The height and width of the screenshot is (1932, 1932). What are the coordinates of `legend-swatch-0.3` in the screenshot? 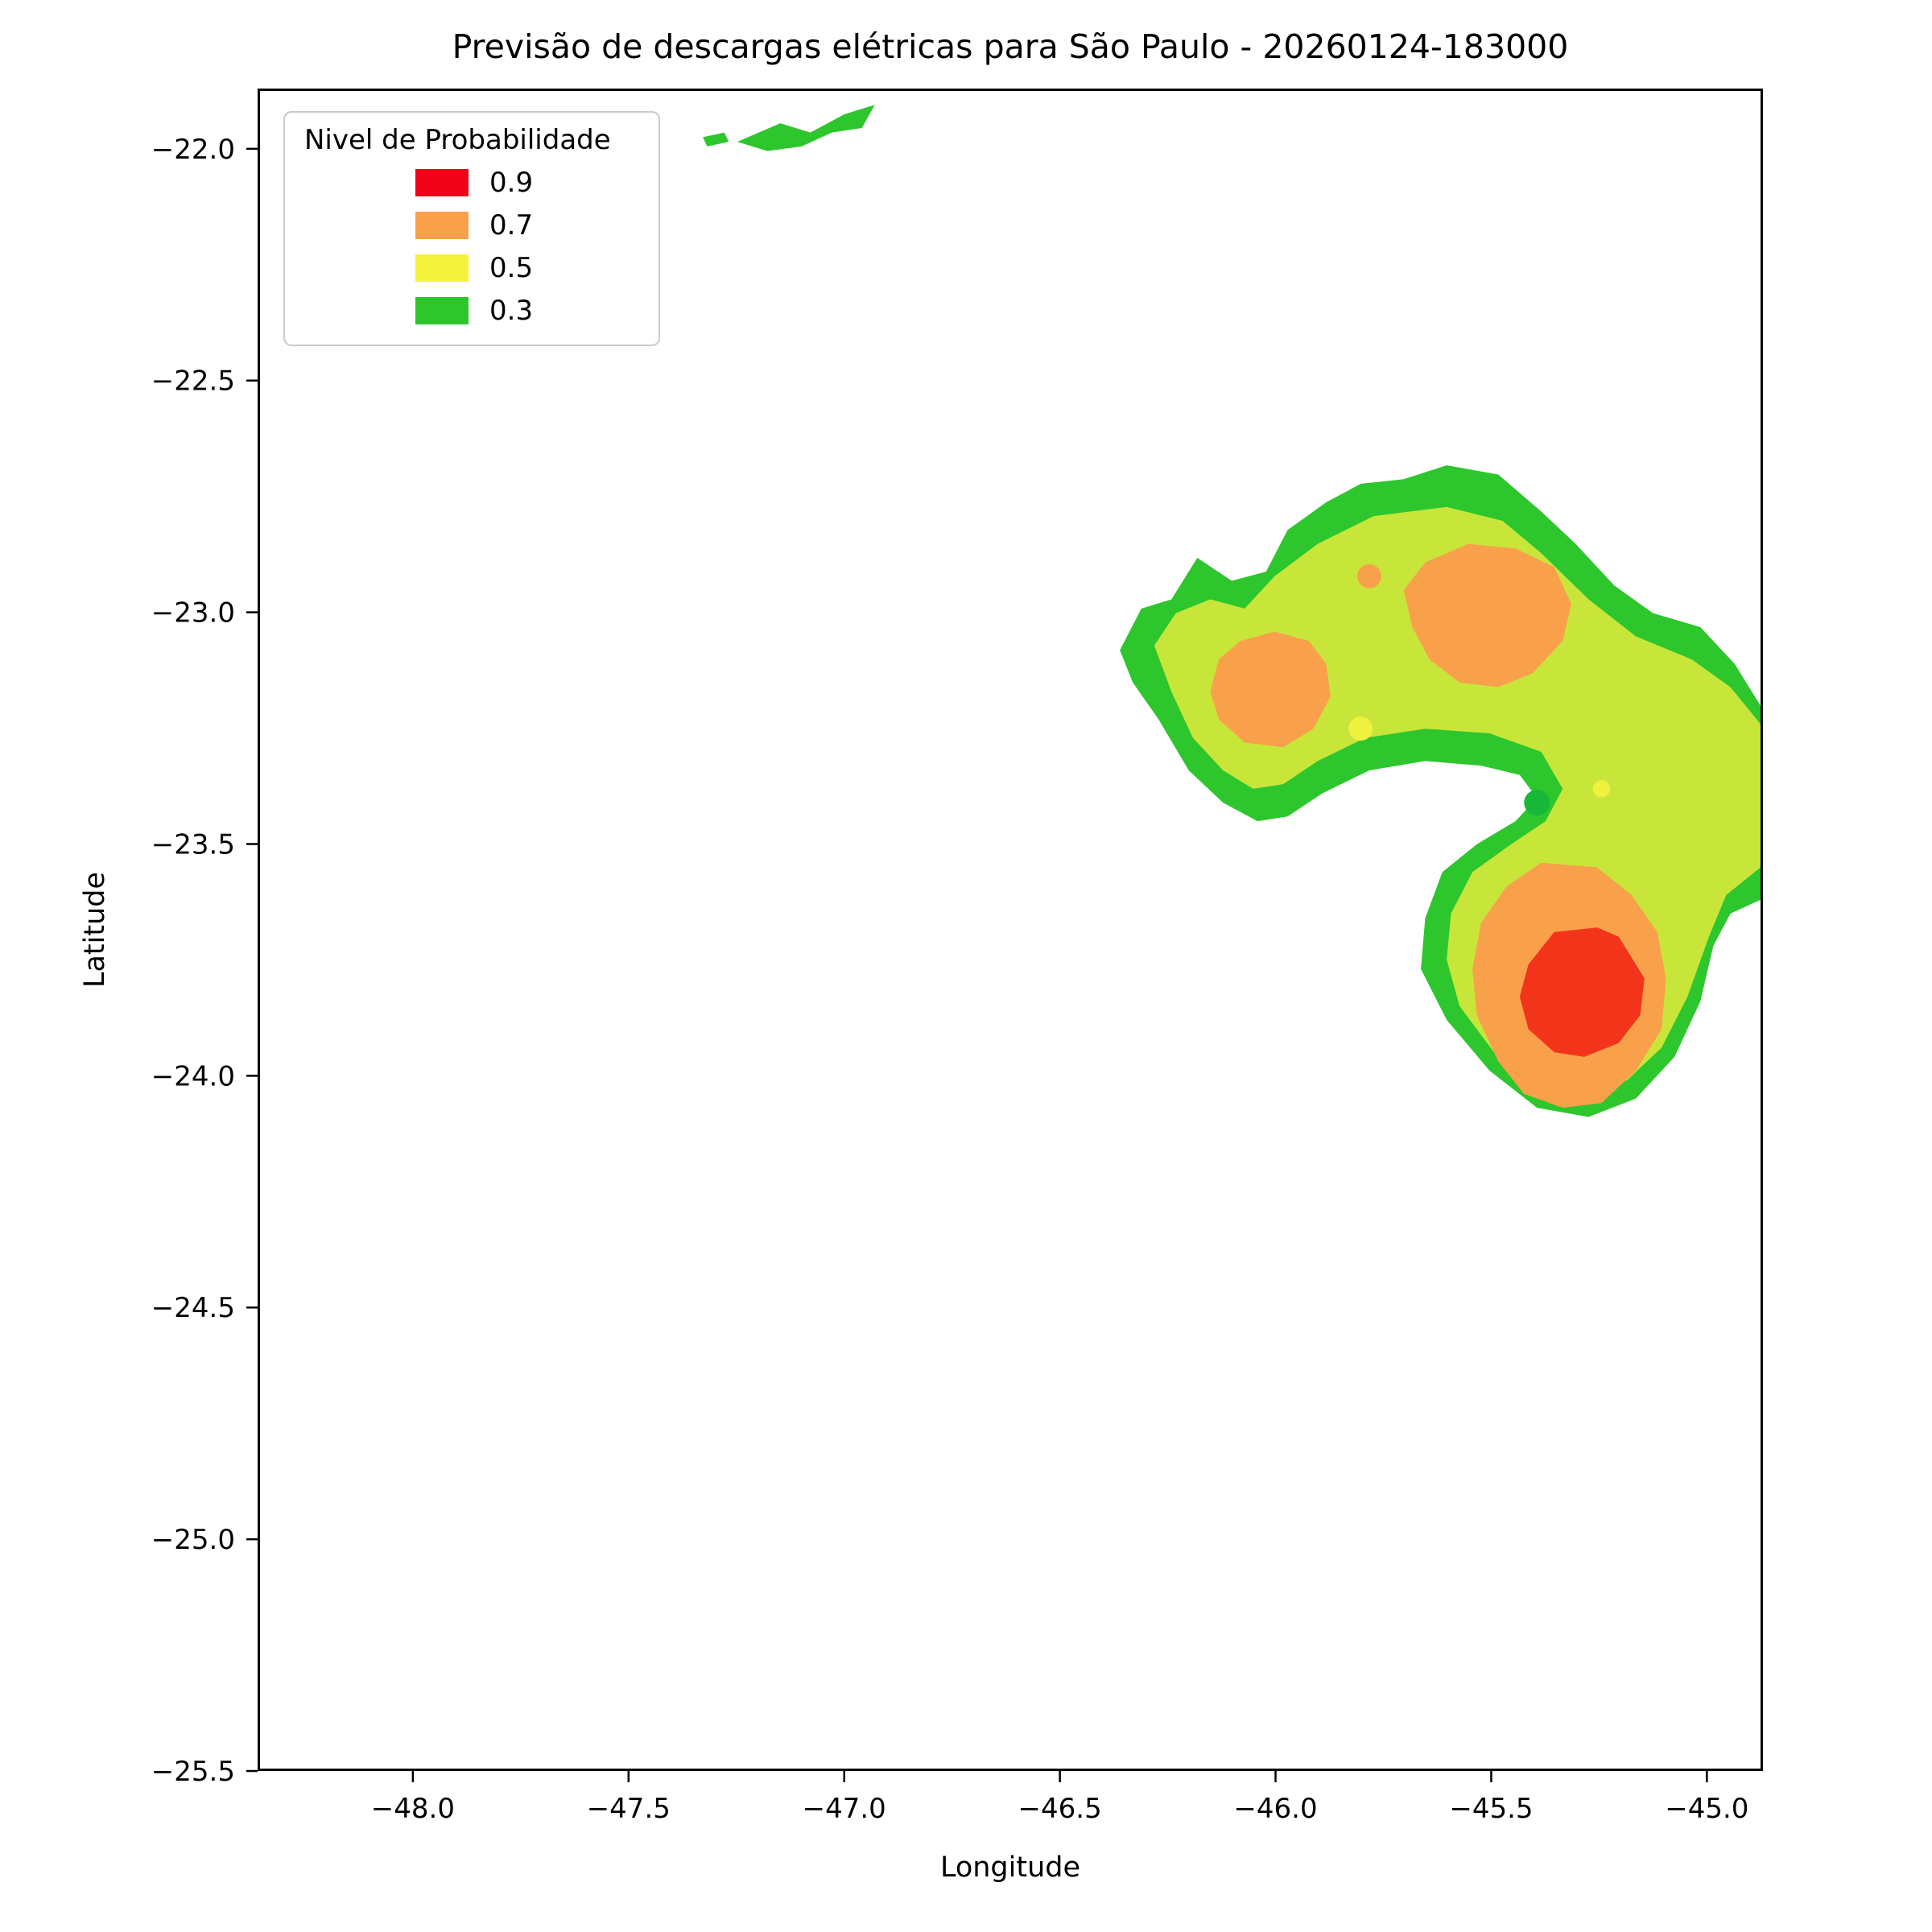 It's located at (442, 310).